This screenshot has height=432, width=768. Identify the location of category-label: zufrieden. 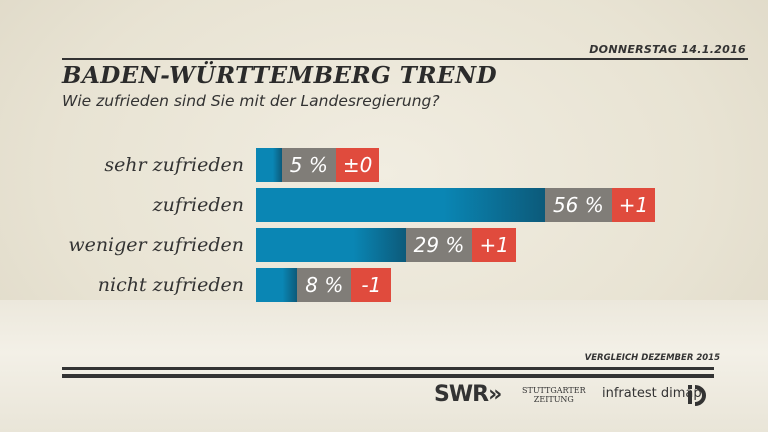
(198, 205).